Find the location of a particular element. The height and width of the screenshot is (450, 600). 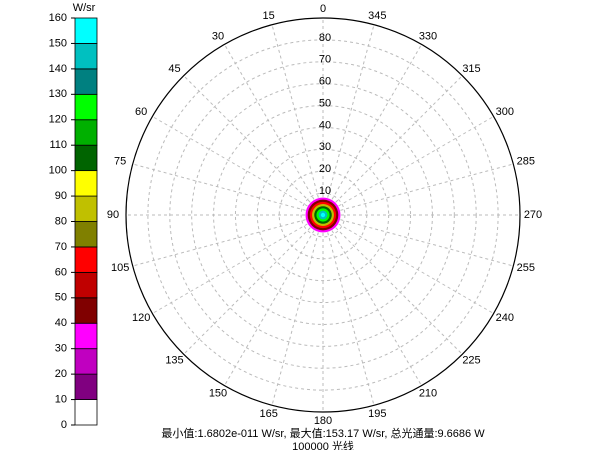

angle-label: 195 is located at coordinates (377, 414).